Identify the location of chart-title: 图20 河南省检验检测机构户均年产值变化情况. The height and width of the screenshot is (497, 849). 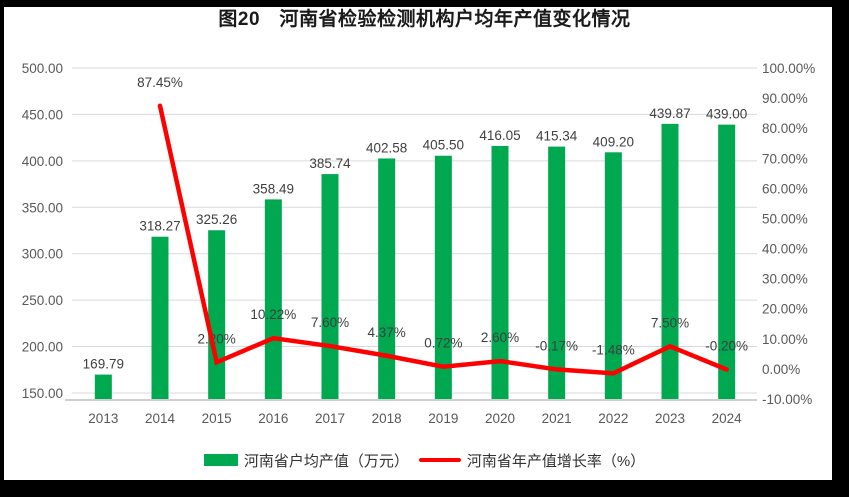
(424, 19).